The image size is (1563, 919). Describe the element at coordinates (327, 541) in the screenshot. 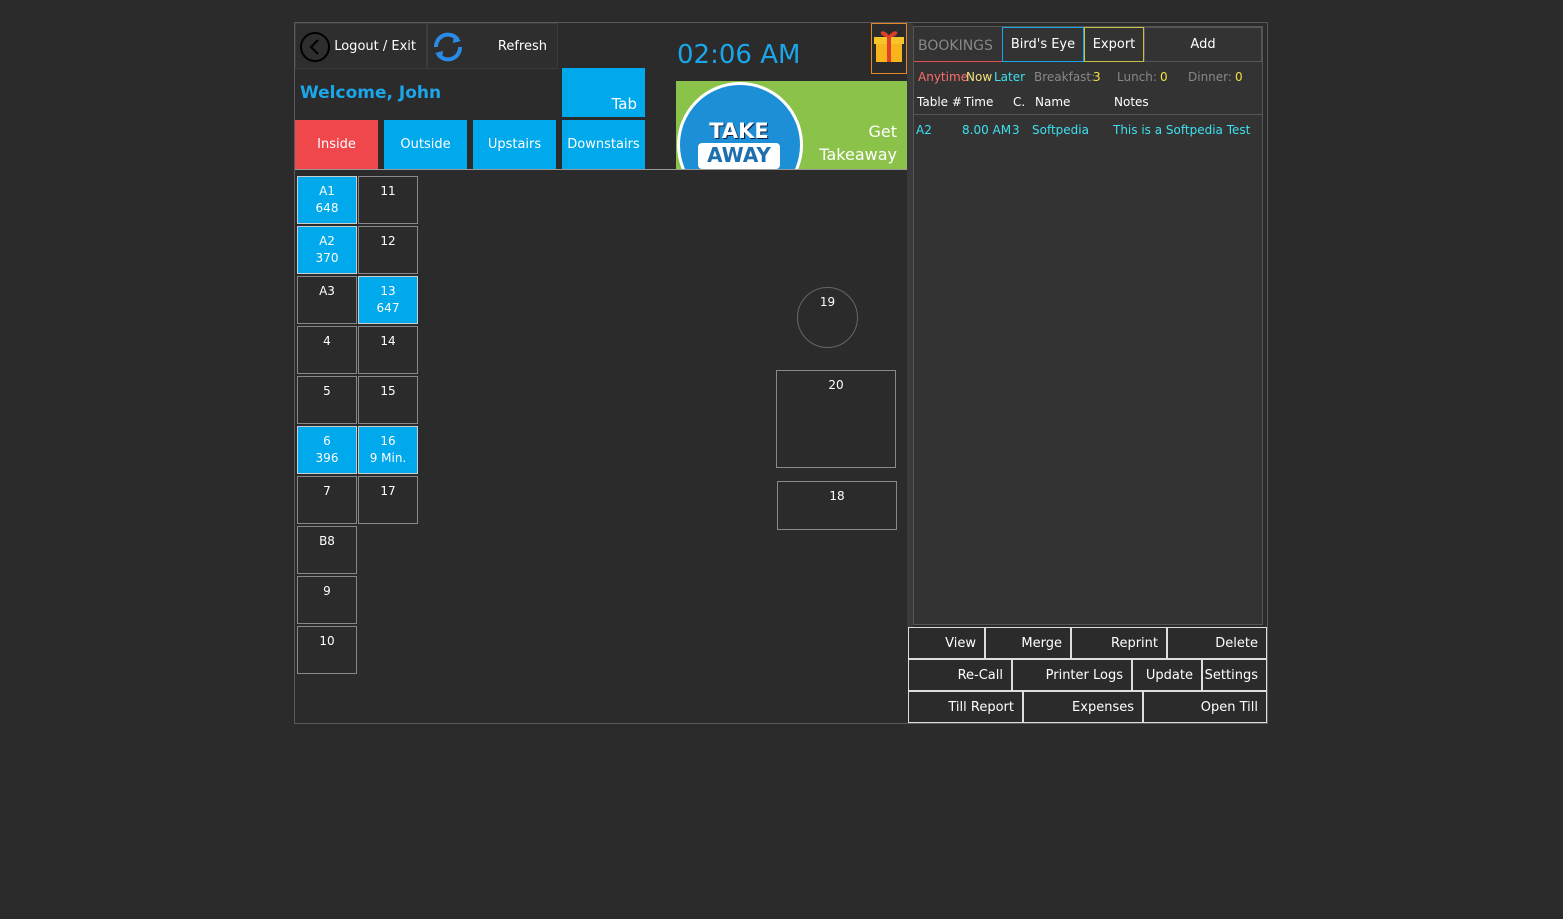

I see `table-label: B8` at that location.